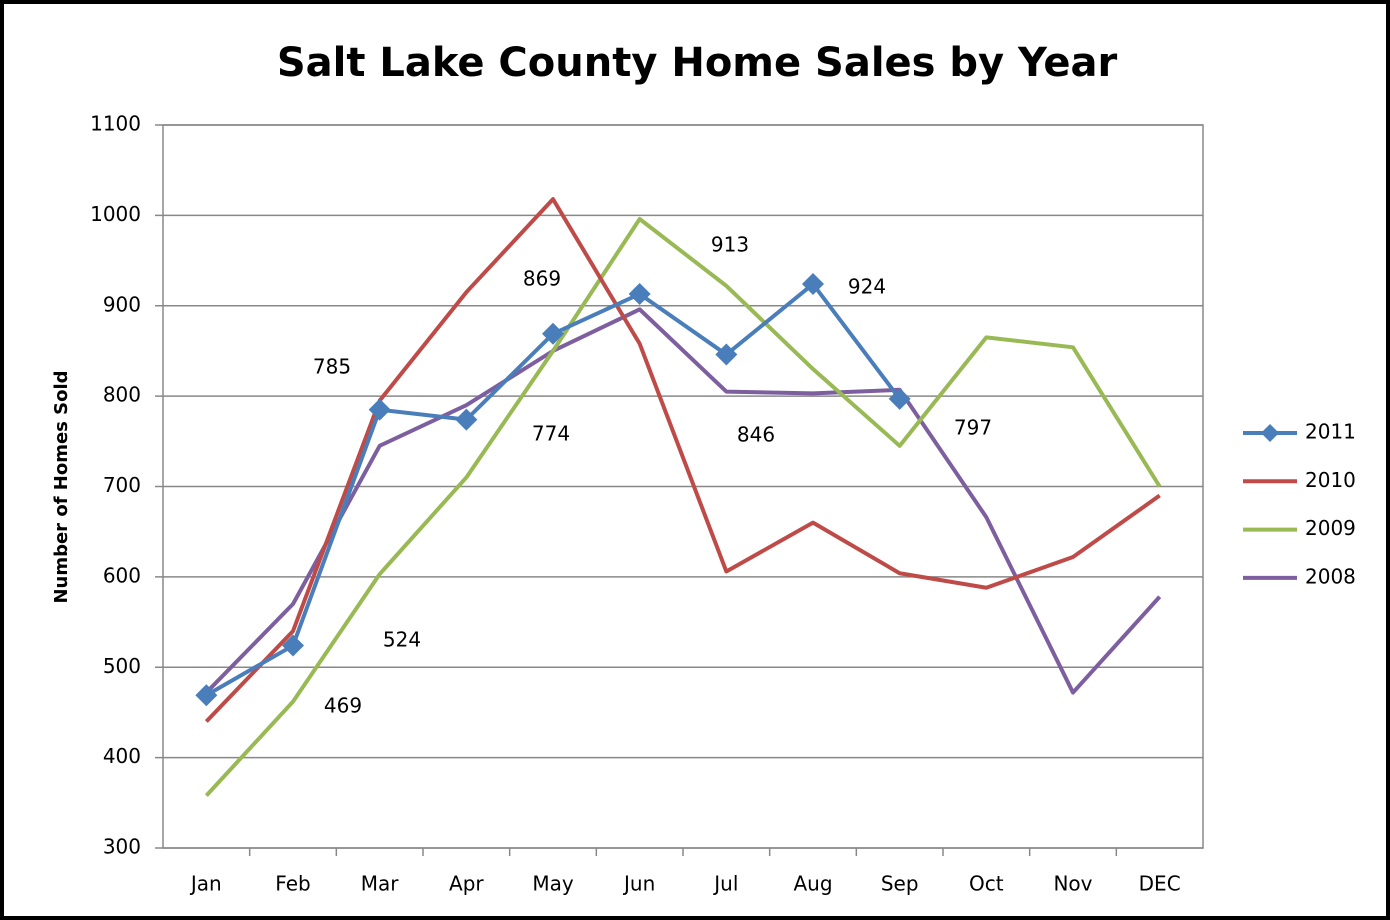 Image resolution: width=1390 pixels, height=920 pixels. Describe the element at coordinates (900, 884) in the screenshot. I see `x-tick-label: Sep` at that location.